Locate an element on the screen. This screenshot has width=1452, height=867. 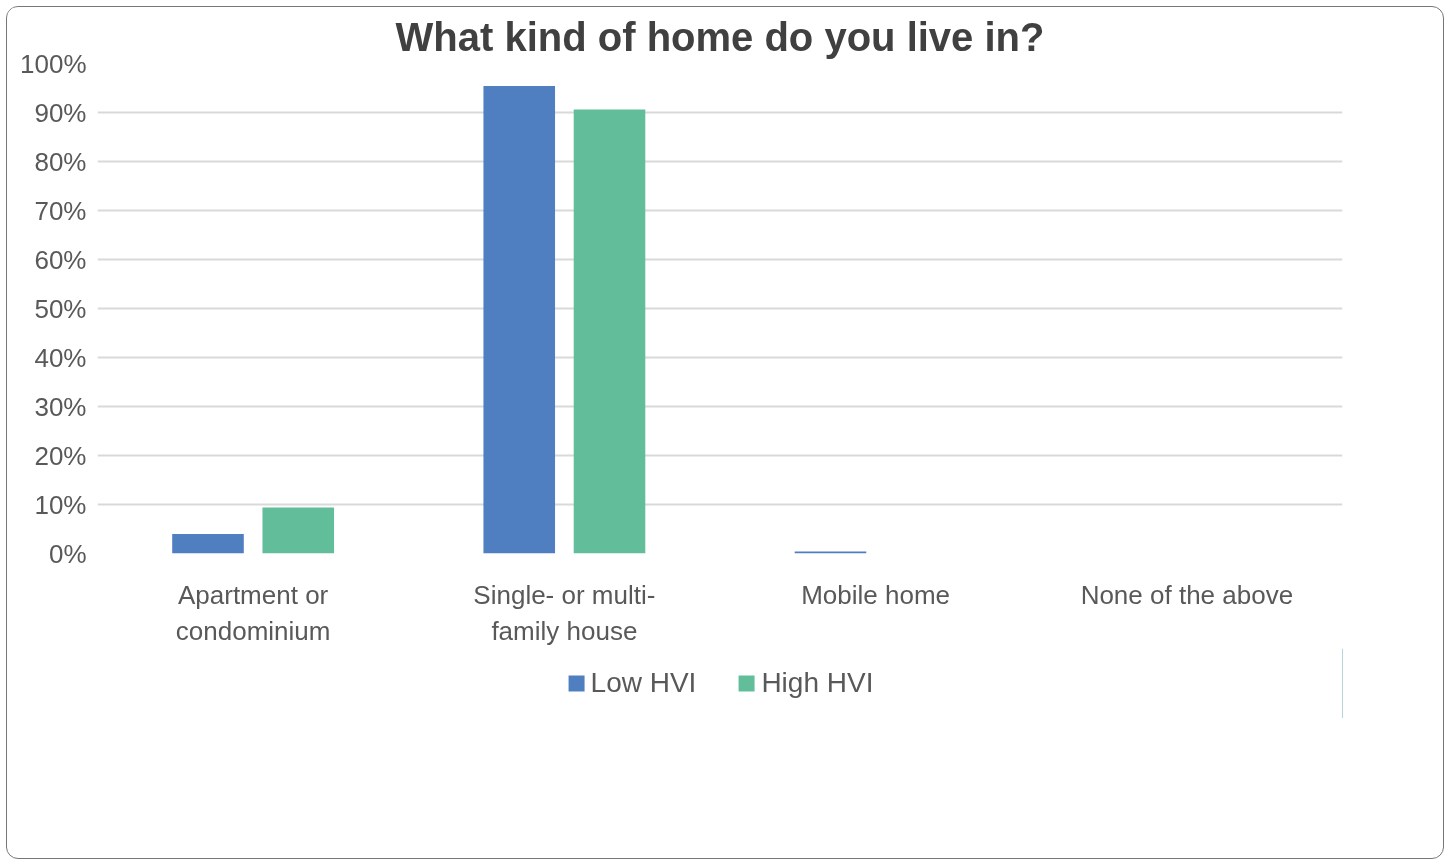
x-tick-label: Single- or multi-family house is located at coordinates (564, 612).